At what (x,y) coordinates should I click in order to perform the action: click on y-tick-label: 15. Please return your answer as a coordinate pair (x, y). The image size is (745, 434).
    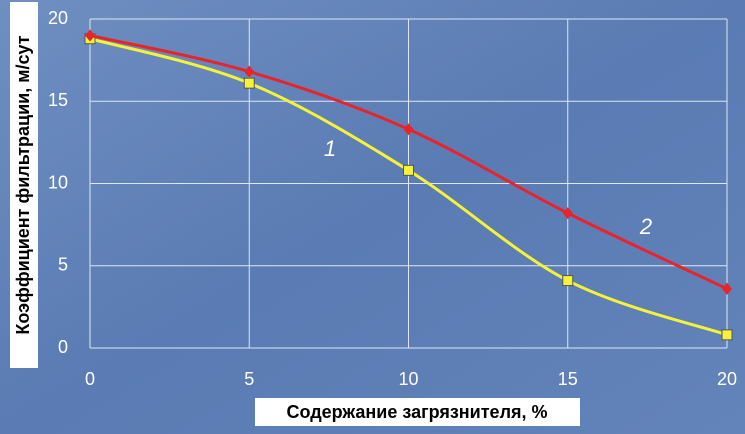
    Looking at the image, I should click on (58, 100).